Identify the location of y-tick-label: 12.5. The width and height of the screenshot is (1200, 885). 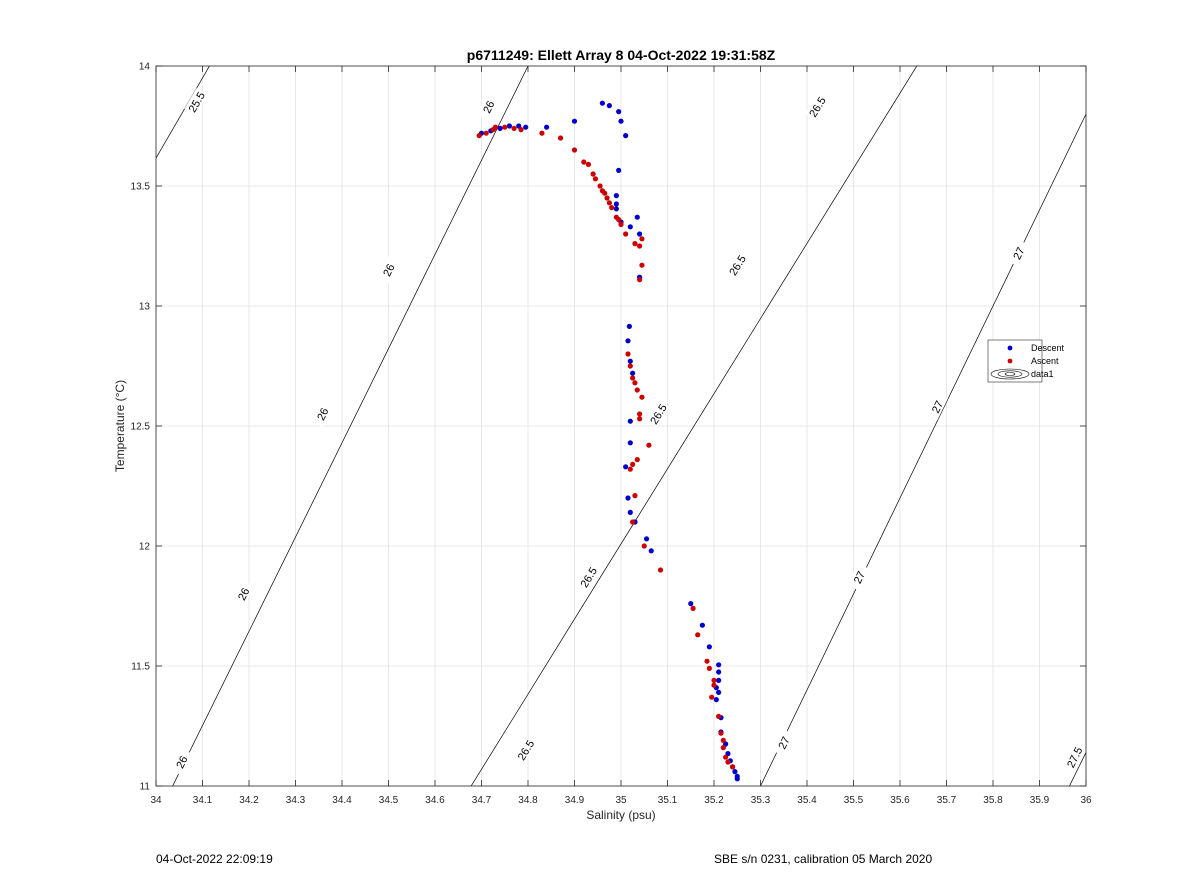
(141, 427).